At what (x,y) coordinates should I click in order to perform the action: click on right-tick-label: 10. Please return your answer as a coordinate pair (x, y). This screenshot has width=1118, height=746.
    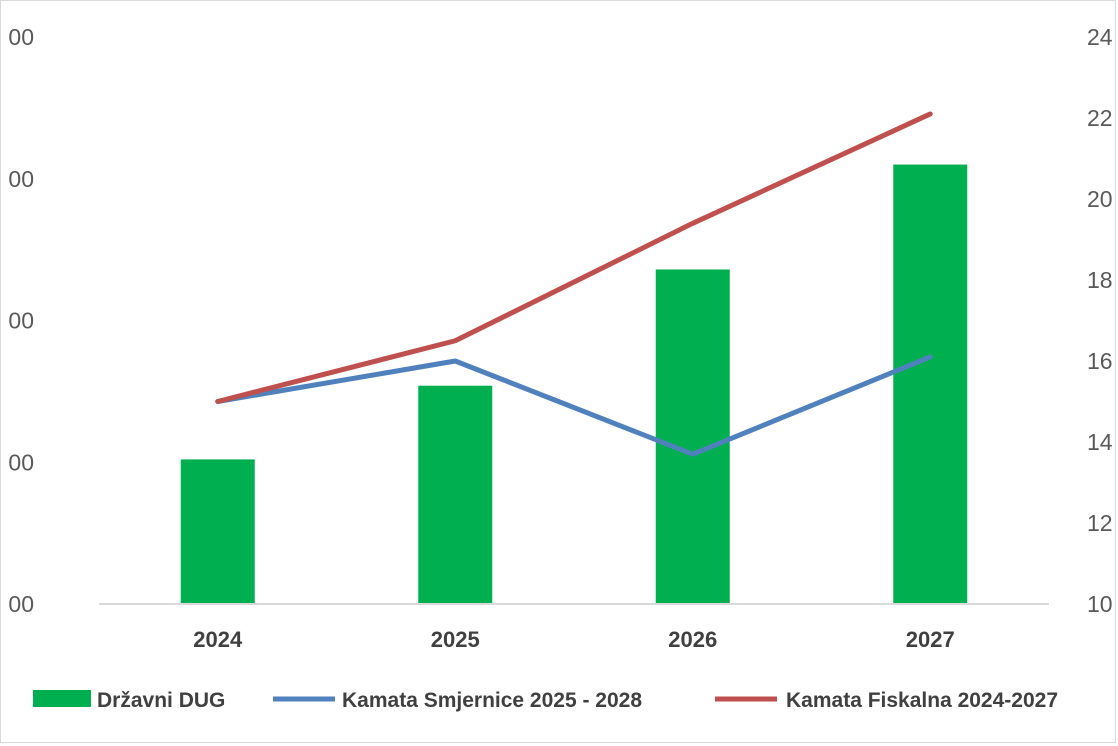
    Looking at the image, I should click on (1100, 604).